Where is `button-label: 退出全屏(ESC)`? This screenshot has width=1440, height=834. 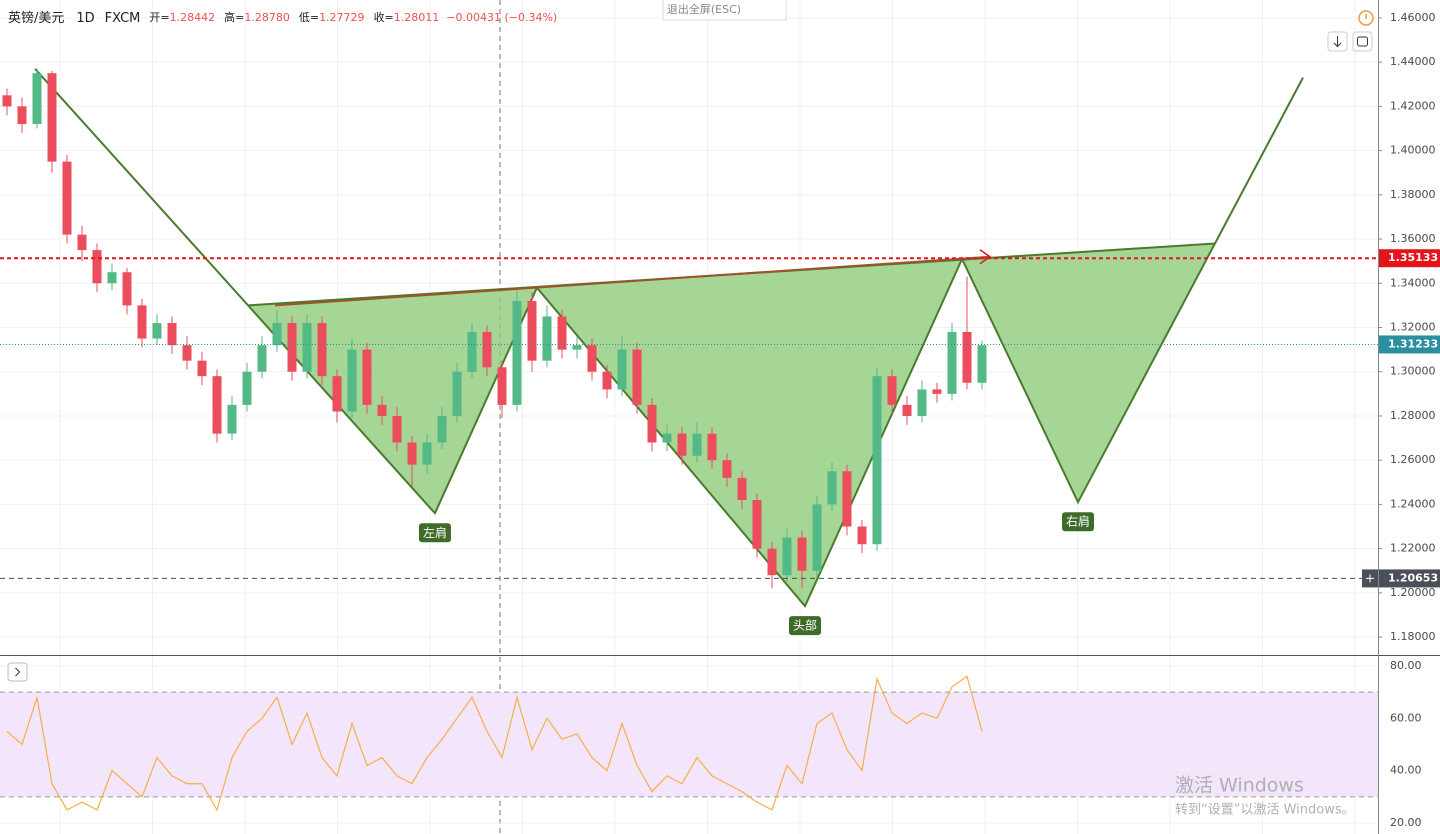 button-label: 退出全屏(ESC) is located at coordinates (704, 9).